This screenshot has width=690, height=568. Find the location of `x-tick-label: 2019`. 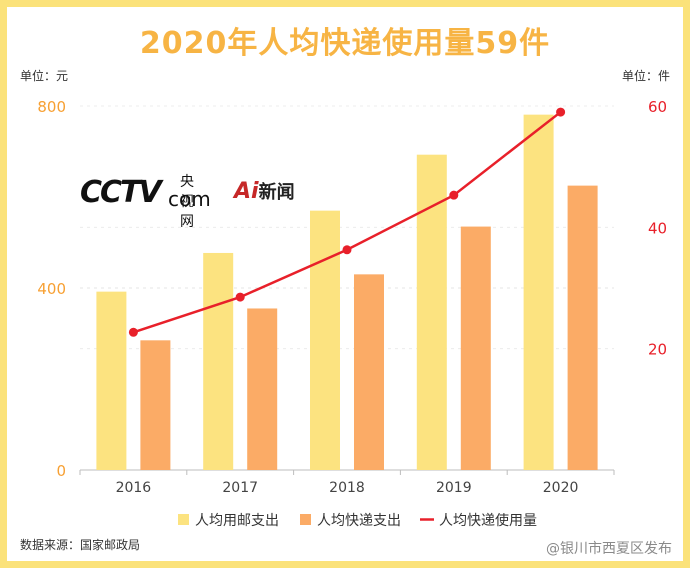

x-tick-label: 2019 is located at coordinates (454, 488).